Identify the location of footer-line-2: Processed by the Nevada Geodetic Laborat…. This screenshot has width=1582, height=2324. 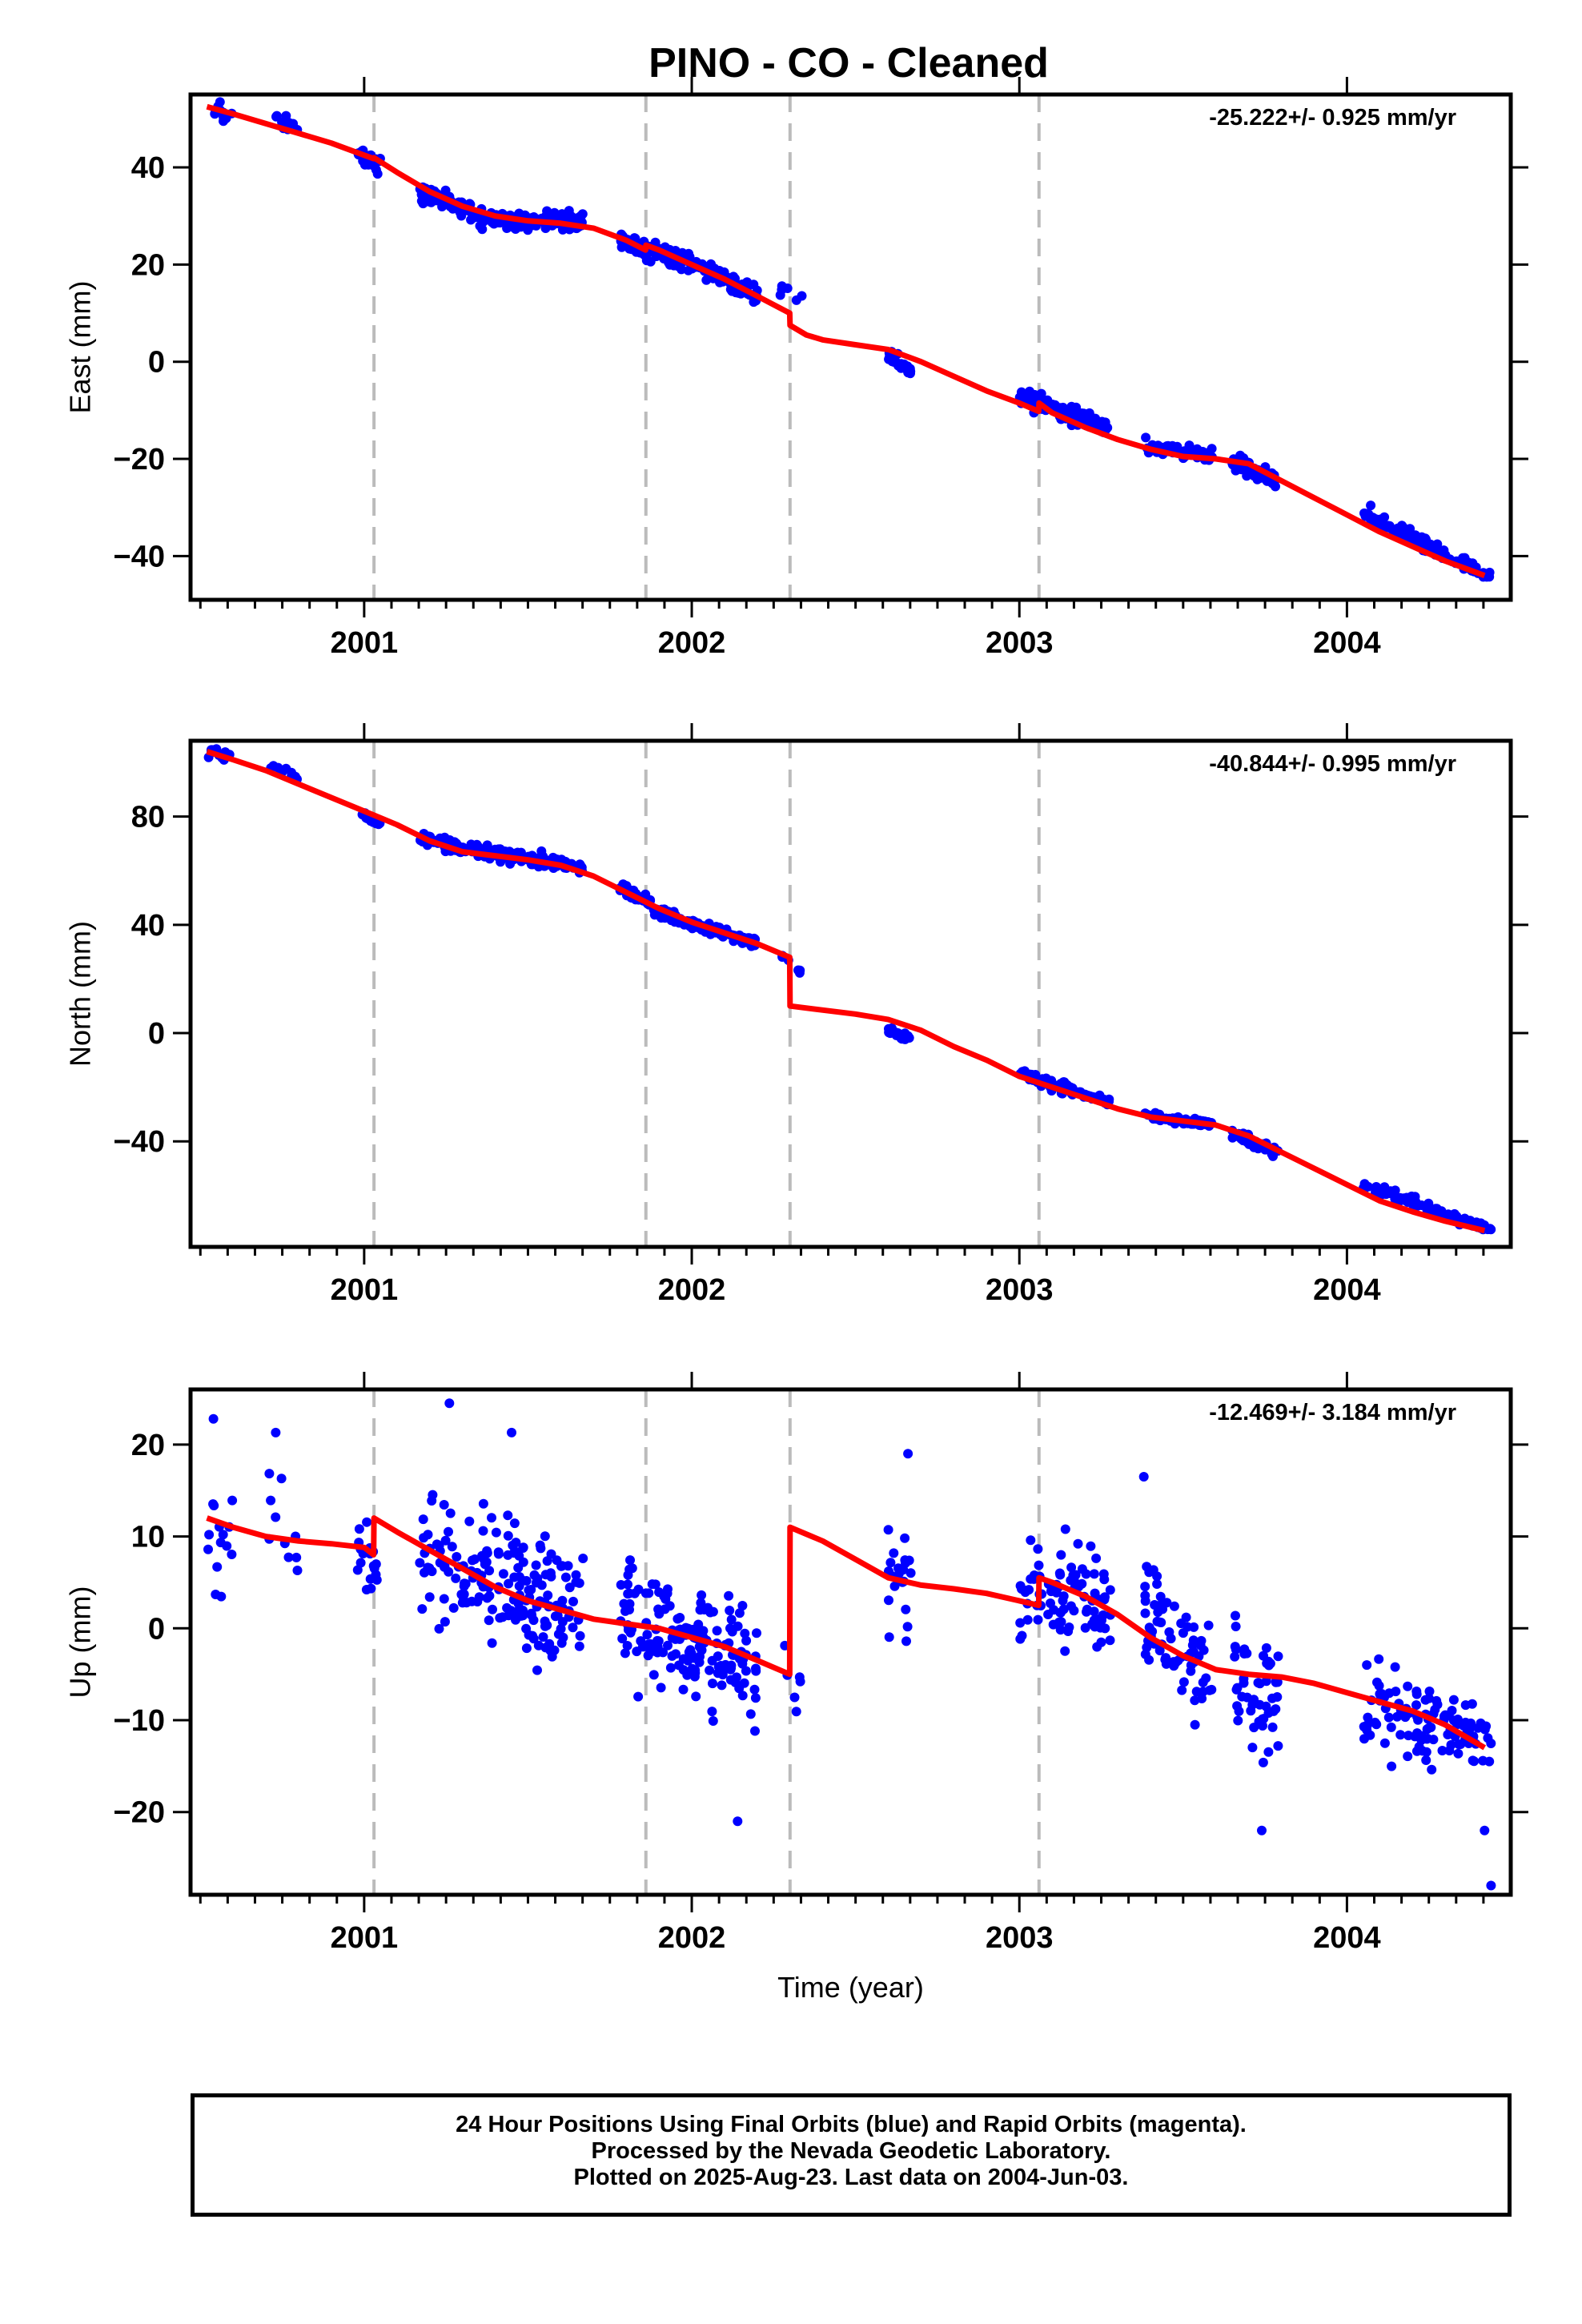
(851, 2151).